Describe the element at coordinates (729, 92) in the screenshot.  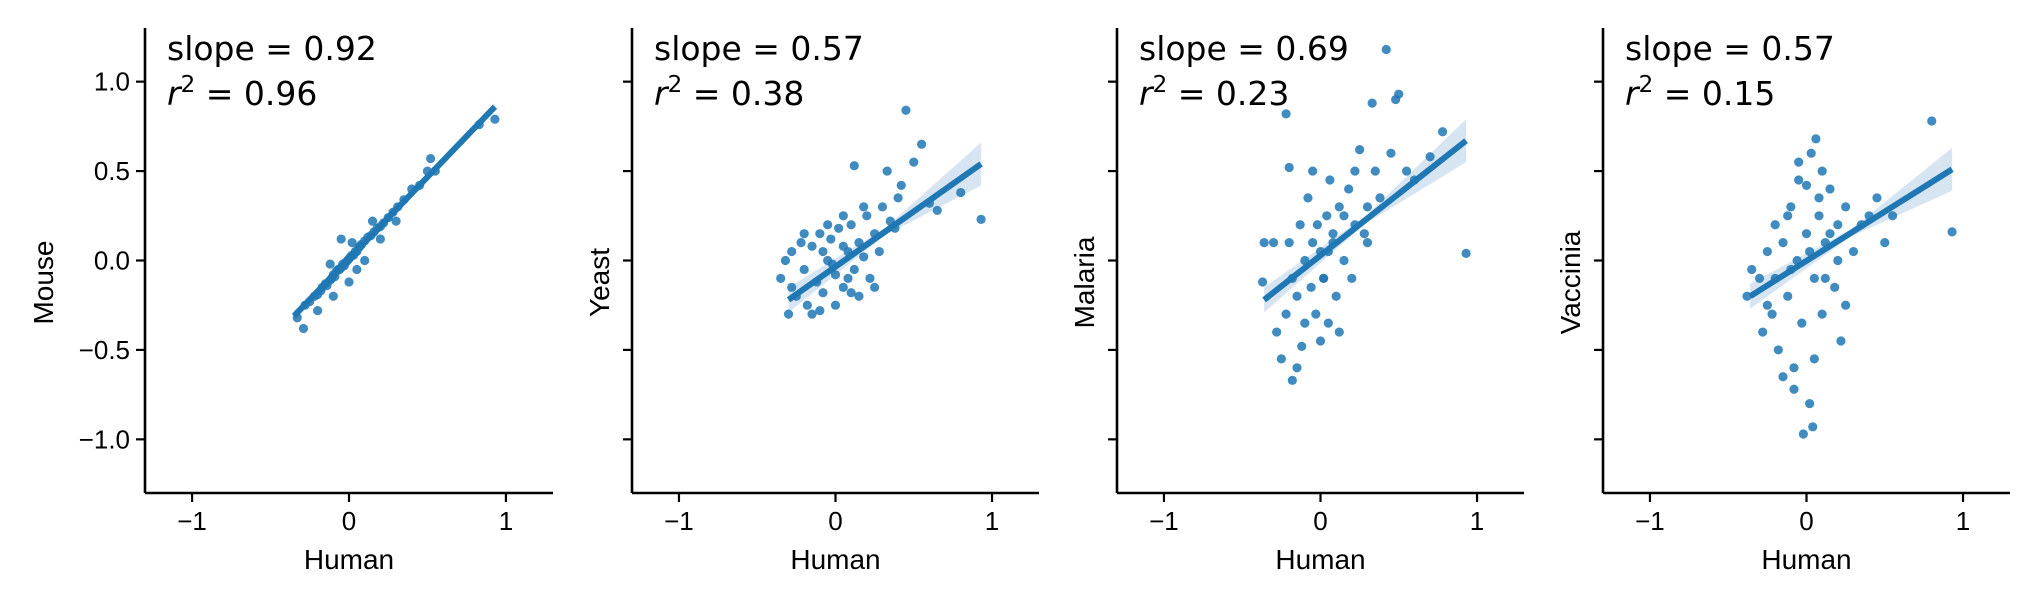
I see `r-squared-annotation: r2 = 0.38` at that location.